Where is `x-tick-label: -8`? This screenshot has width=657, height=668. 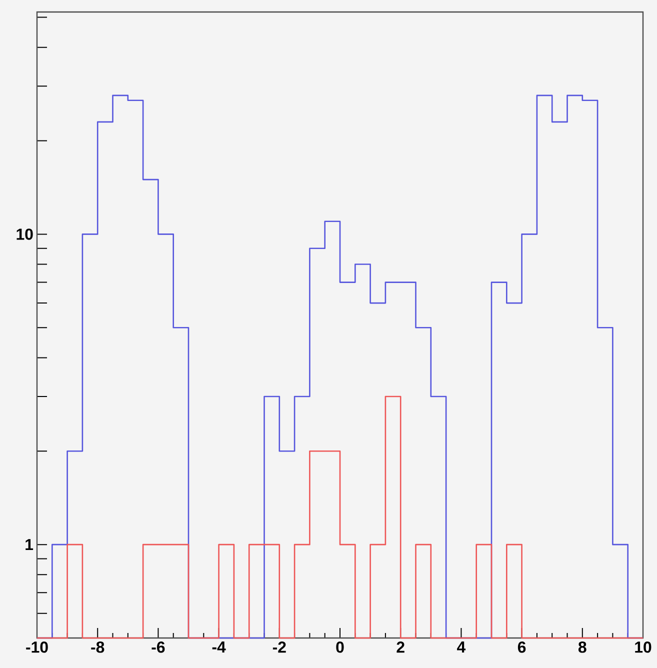 x-tick-label: -8 is located at coordinates (97, 647).